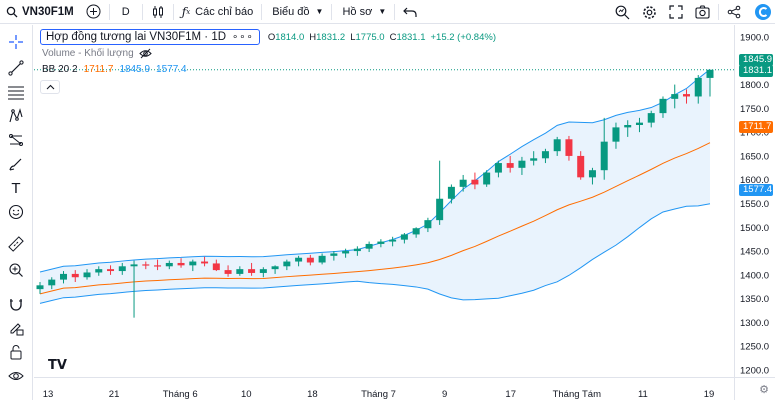  Describe the element at coordinates (114, 69) in the screenshot. I see `bollinger-legend: BB 20 2 1711.7 1845.9 1577.4` at that location.